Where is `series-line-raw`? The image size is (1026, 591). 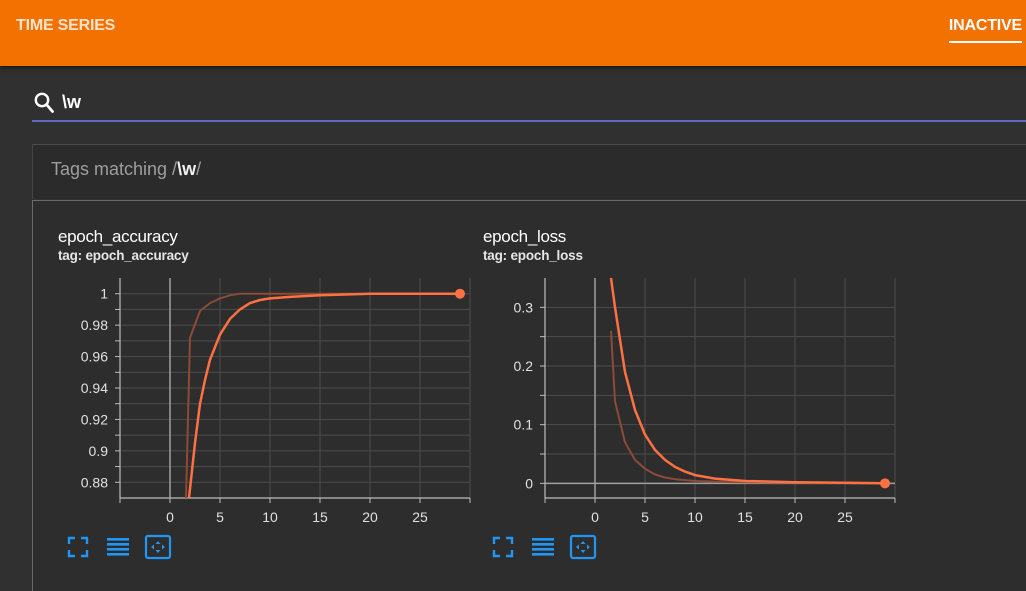 series-line-raw is located at coordinates (747, 407).